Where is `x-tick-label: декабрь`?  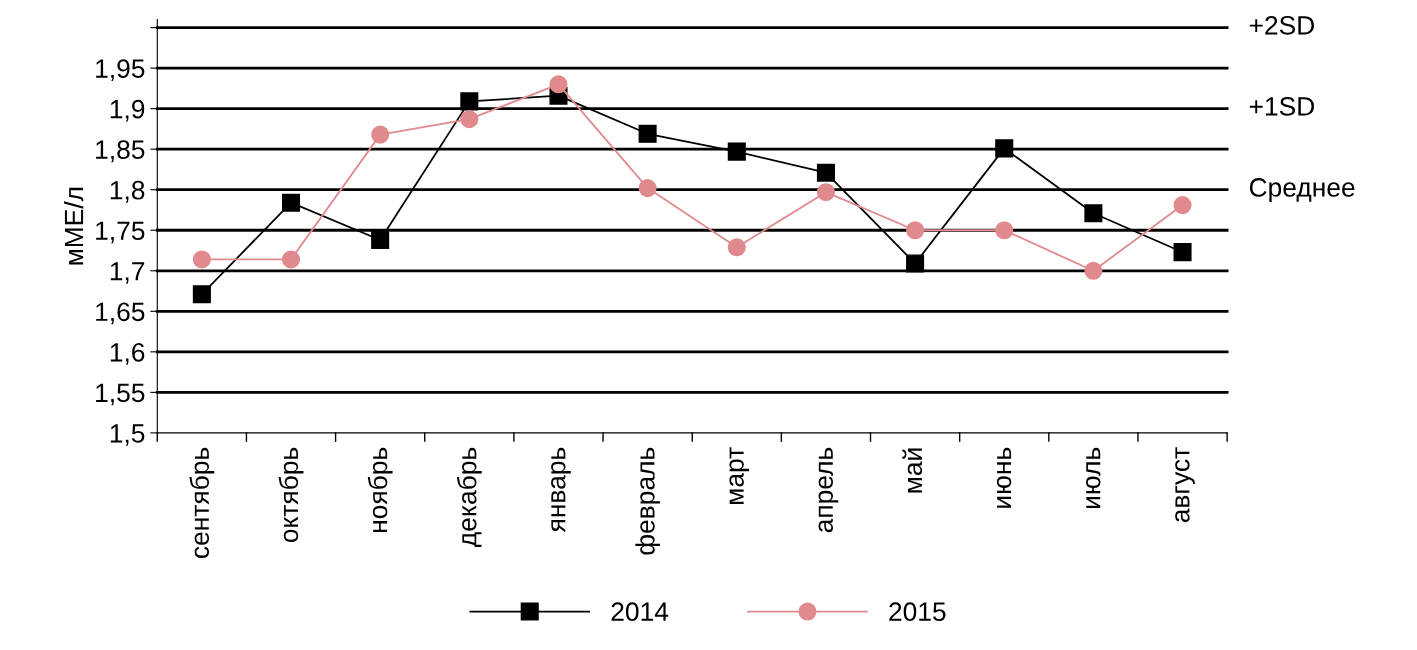 x-tick-label: декабрь is located at coordinates (469, 497).